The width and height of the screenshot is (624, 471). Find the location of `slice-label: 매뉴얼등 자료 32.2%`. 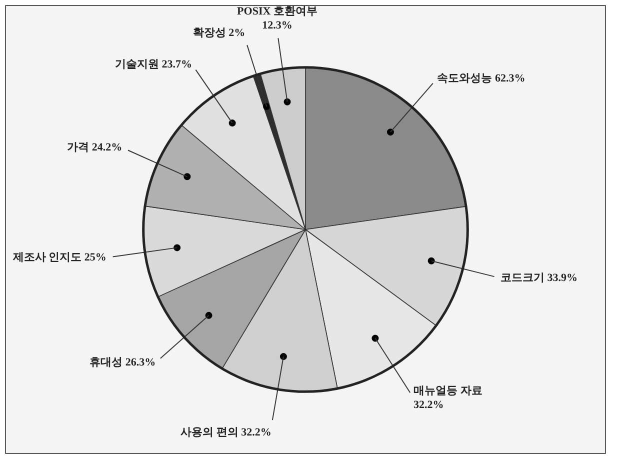

slice-label: 매뉴얼등 자료 32.2% is located at coordinates (448, 398).